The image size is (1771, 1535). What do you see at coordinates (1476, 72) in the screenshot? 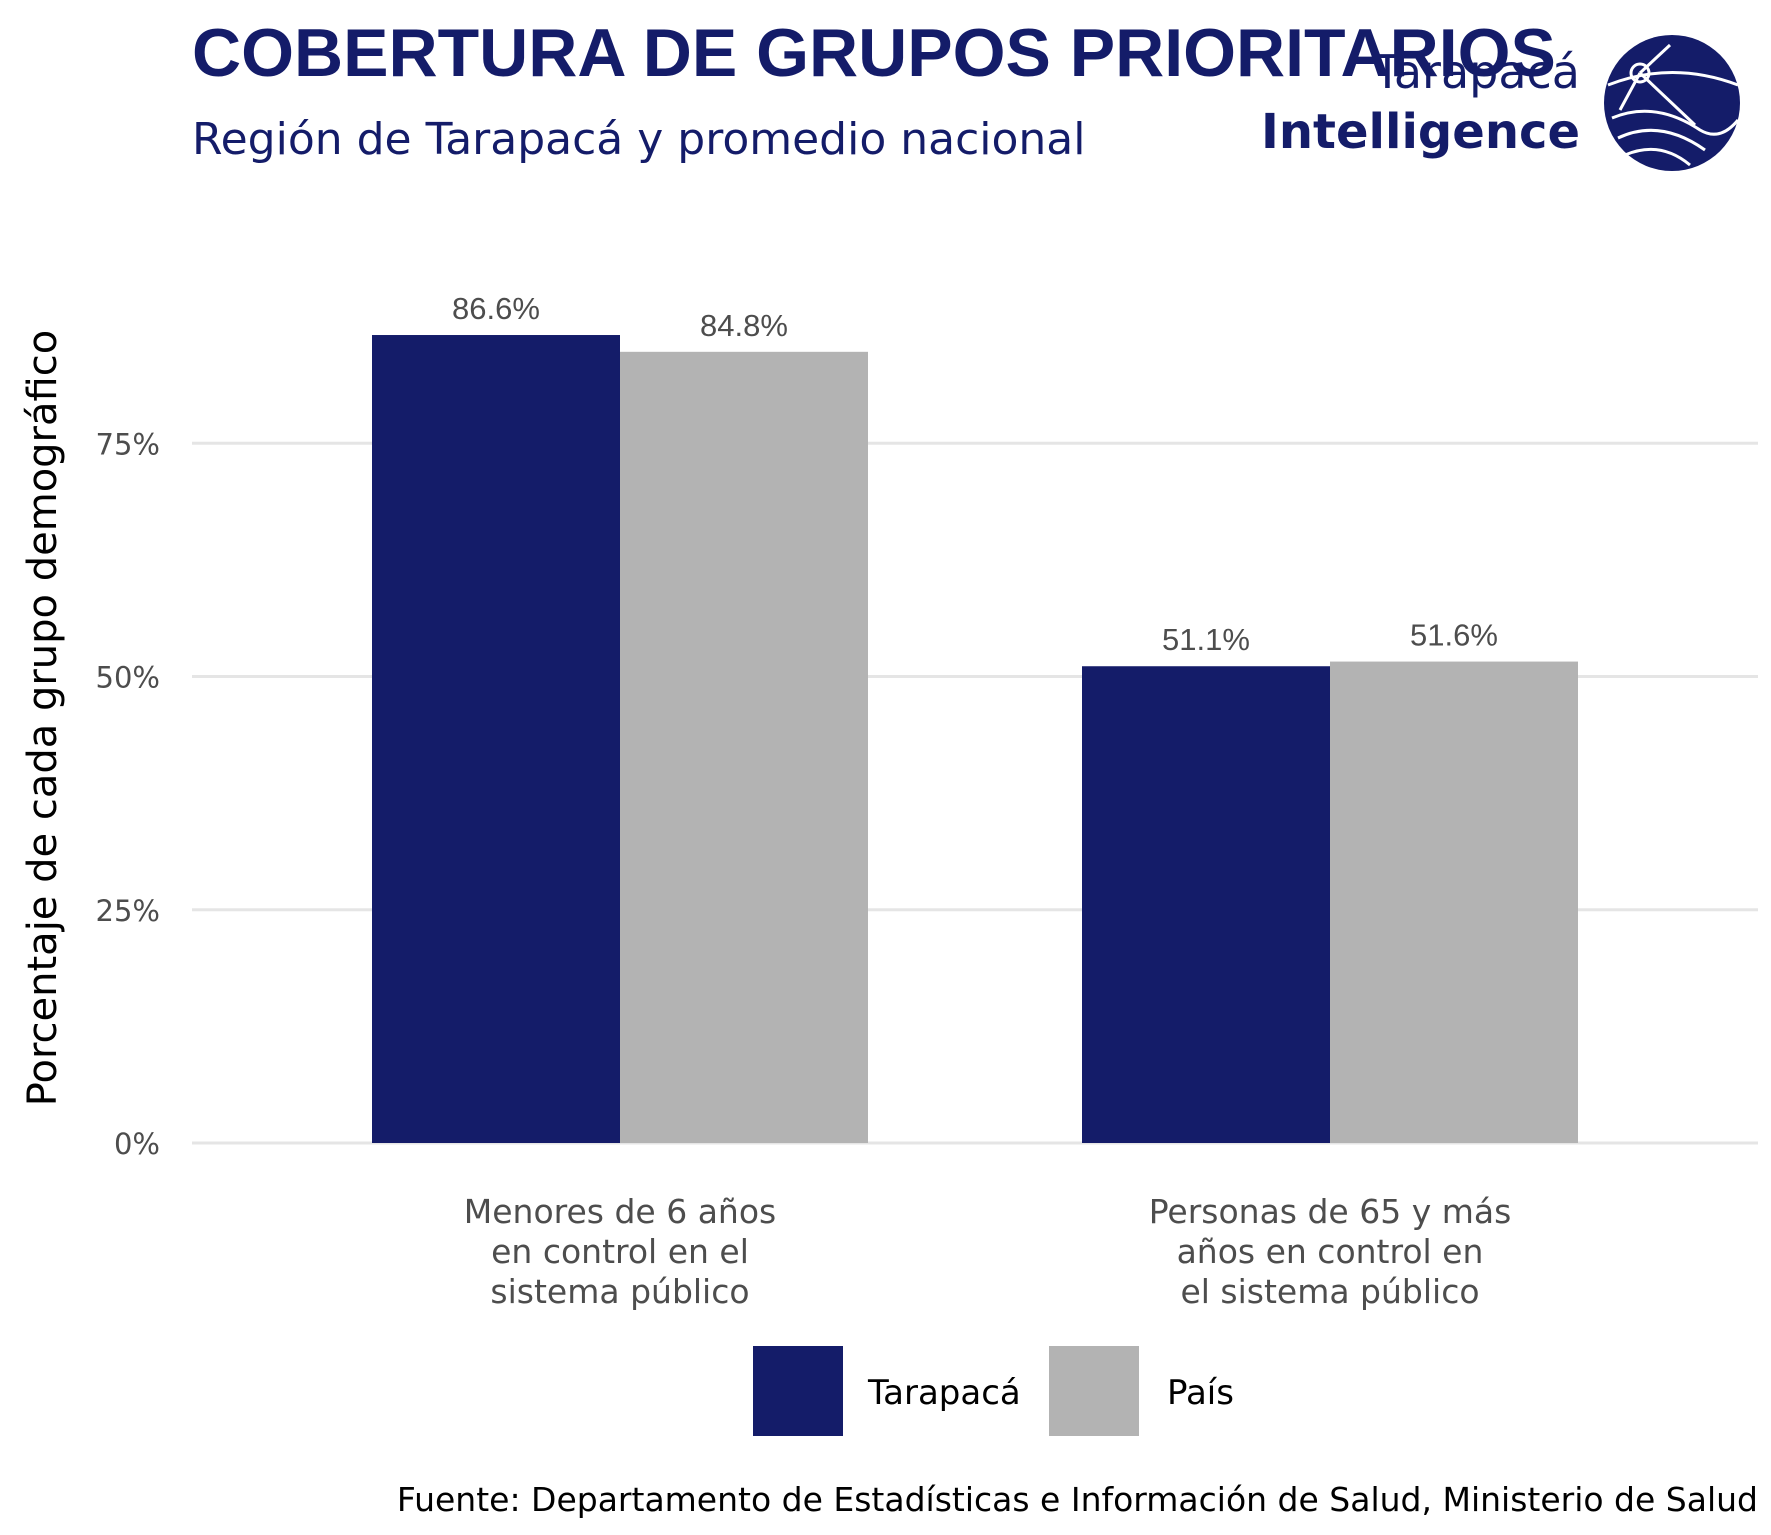
I see `brand-name-line1: Tarapacá` at bounding box center [1476, 72].